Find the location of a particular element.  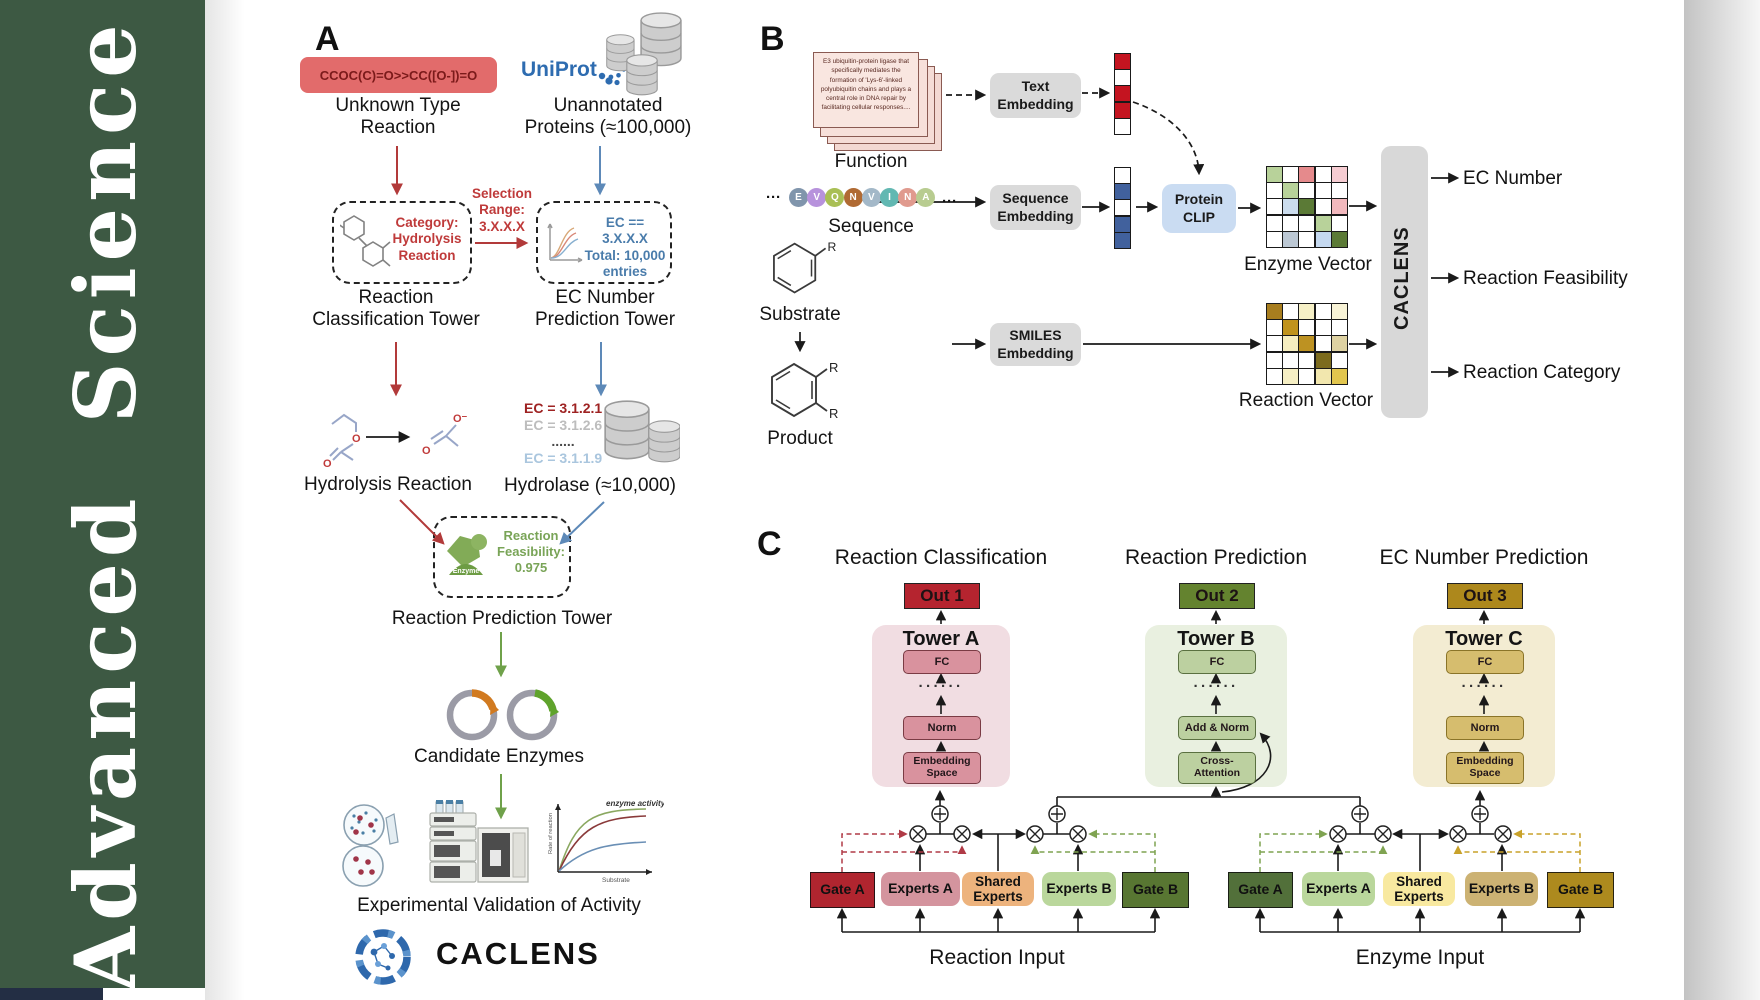

tower-a-label: Tower A is located at coordinates (941, 639).